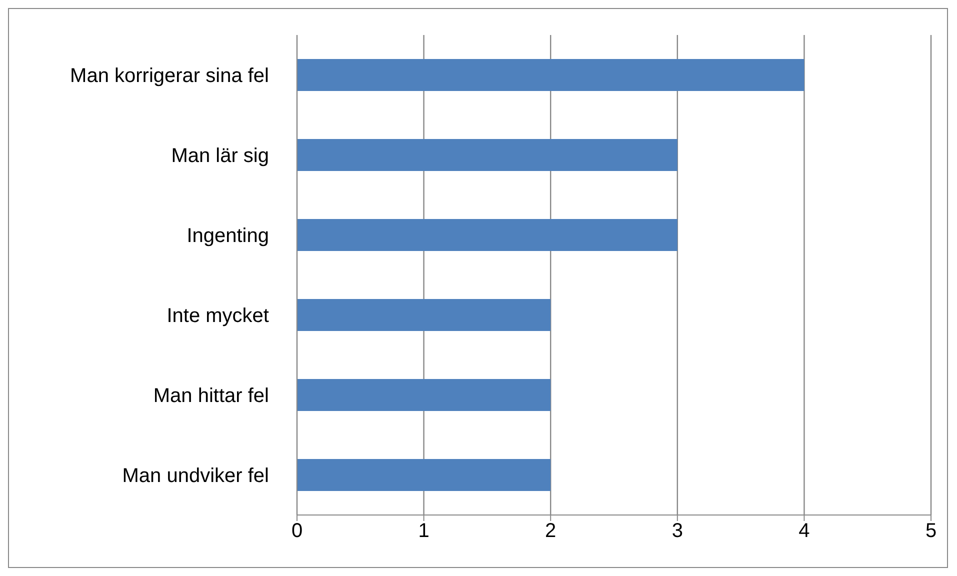 Image resolution: width=957 pixels, height=576 pixels. Describe the element at coordinates (195, 476) in the screenshot. I see `y-tick-label: Man undviker fel` at that location.